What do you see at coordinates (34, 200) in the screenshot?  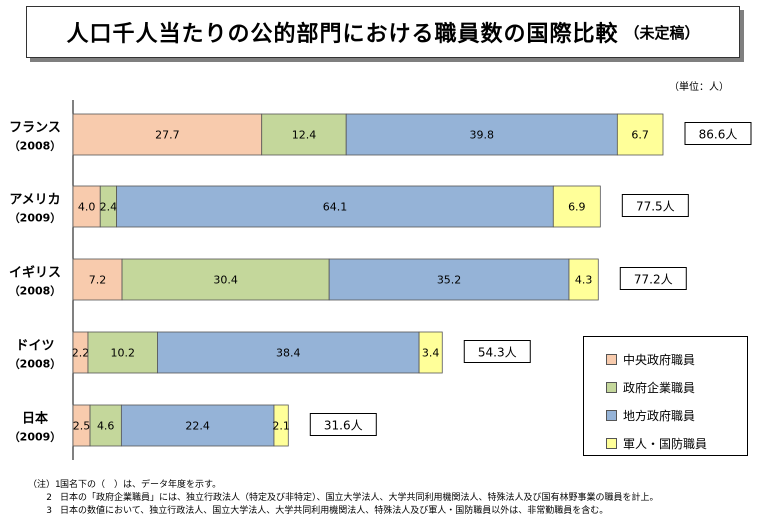 I see `category-label: アメリカ` at bounding box center [34, 200].